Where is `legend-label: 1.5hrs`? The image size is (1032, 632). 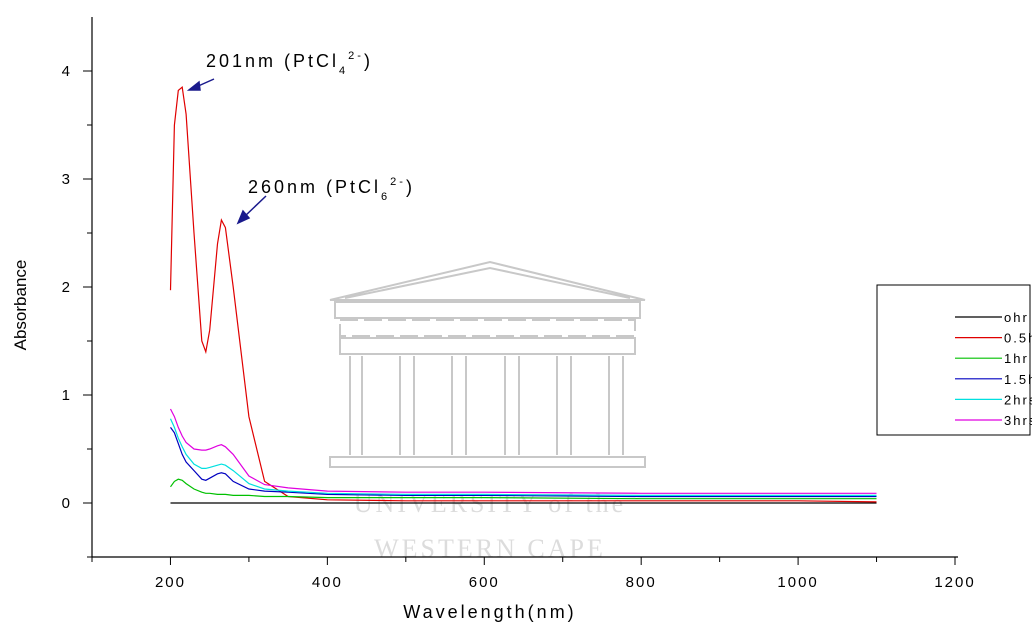
legend-label: 1.5hrs is located at coordinates (1018, 379).